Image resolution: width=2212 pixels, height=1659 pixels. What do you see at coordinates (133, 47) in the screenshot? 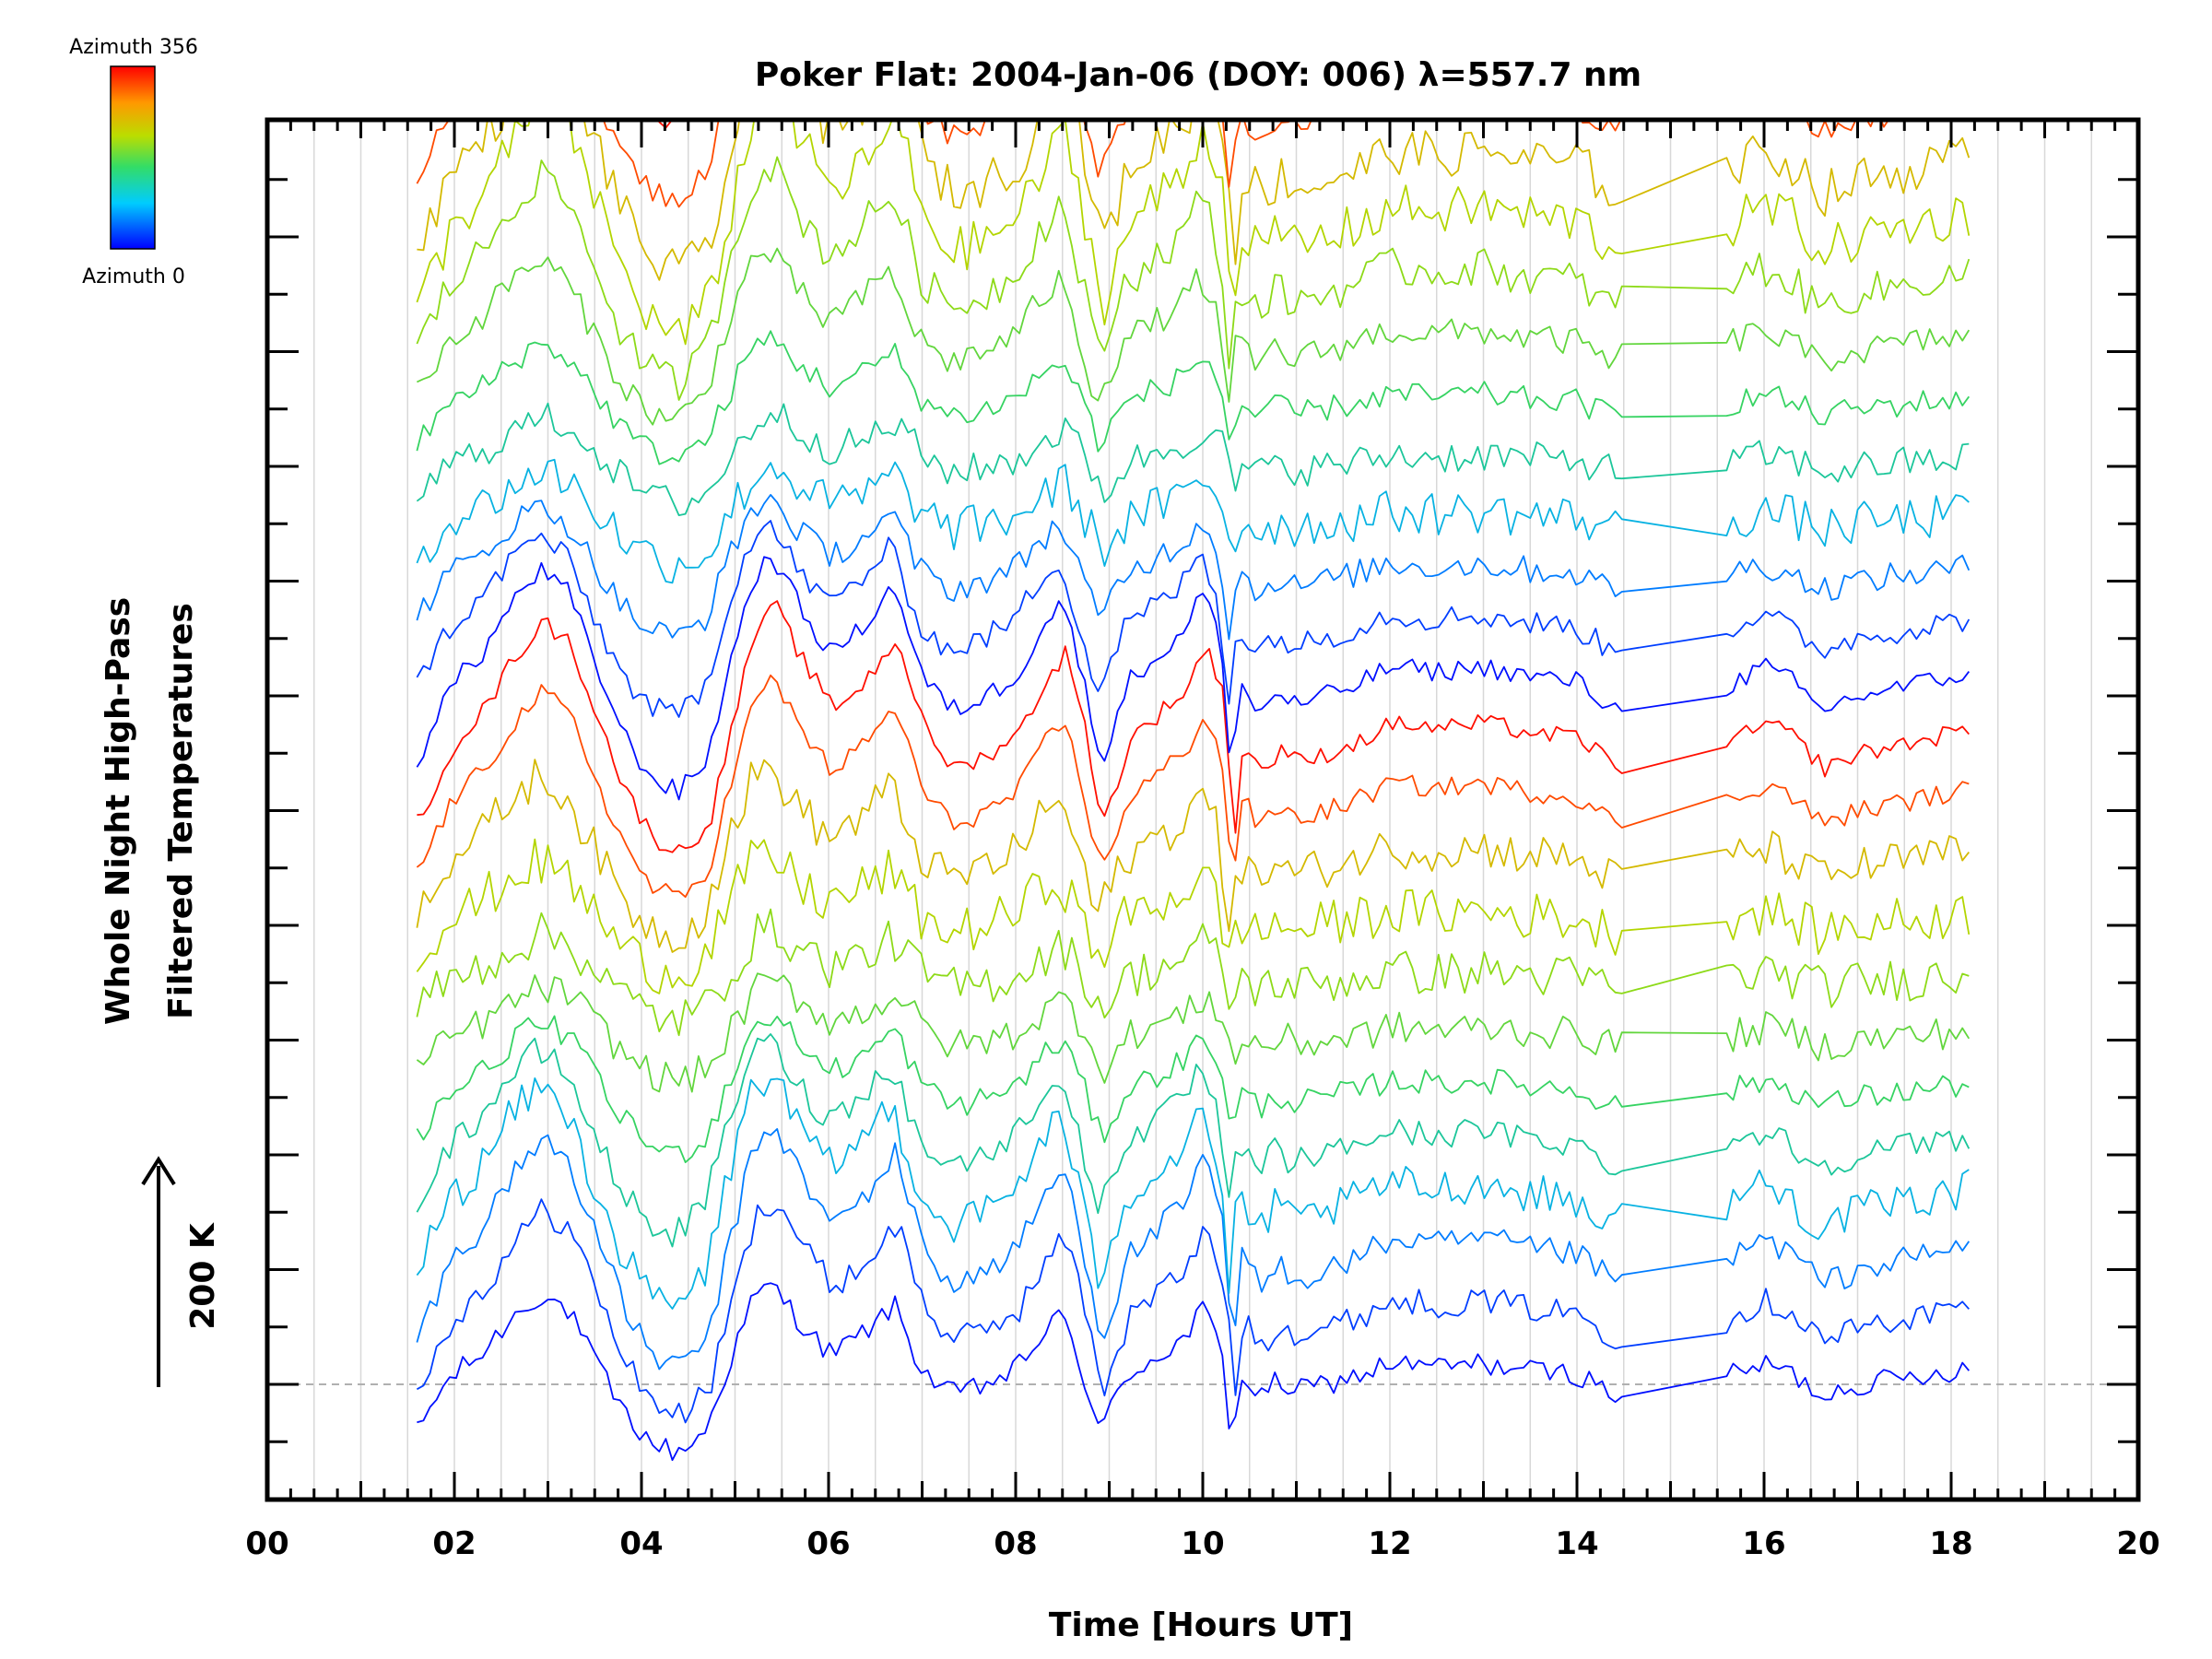
I see `colorbar-top-label: Azimuth 356` at bounding box center [133, 47].